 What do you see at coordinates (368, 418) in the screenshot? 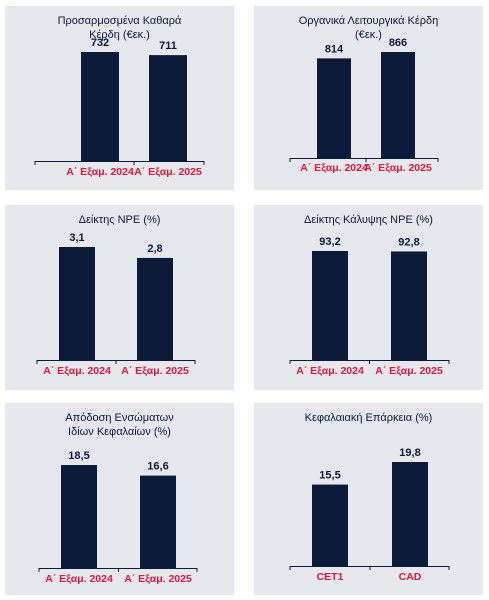
I see `chart-title: Κεφαλαιακή Επάρκεια (%)` at bounding box center [368, 418].